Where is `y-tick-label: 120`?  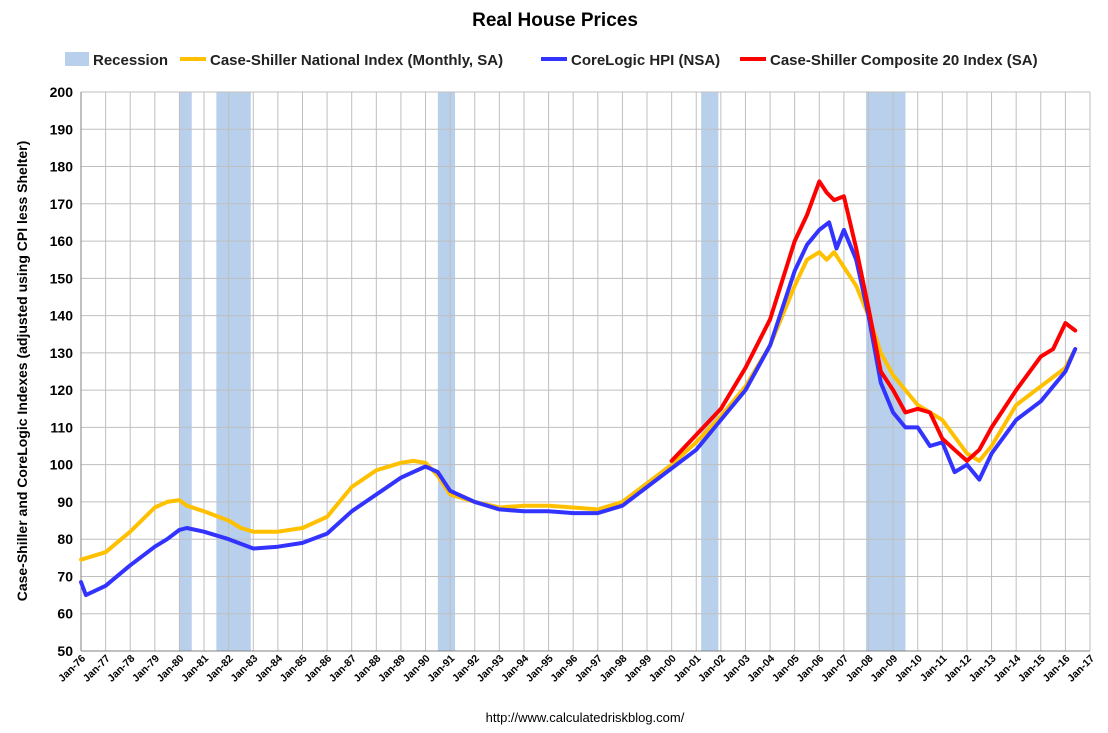
y-tick-label: 120 is located at coordinates (62, 390).